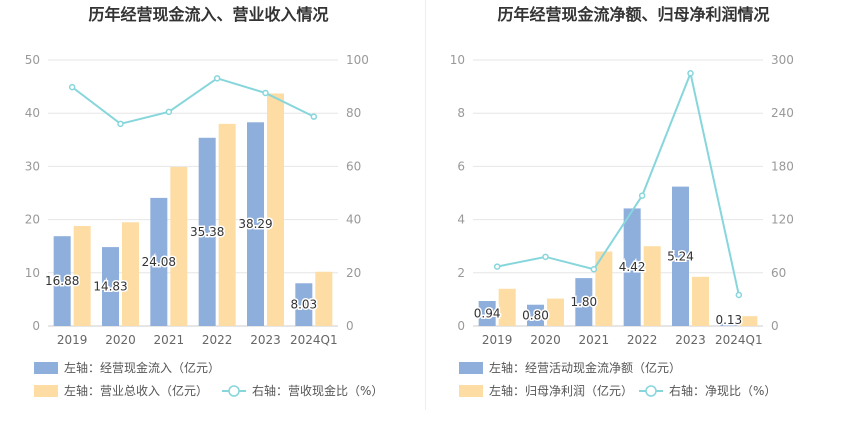  I want to click on right-axis-tick: 40, so click(353, 220).